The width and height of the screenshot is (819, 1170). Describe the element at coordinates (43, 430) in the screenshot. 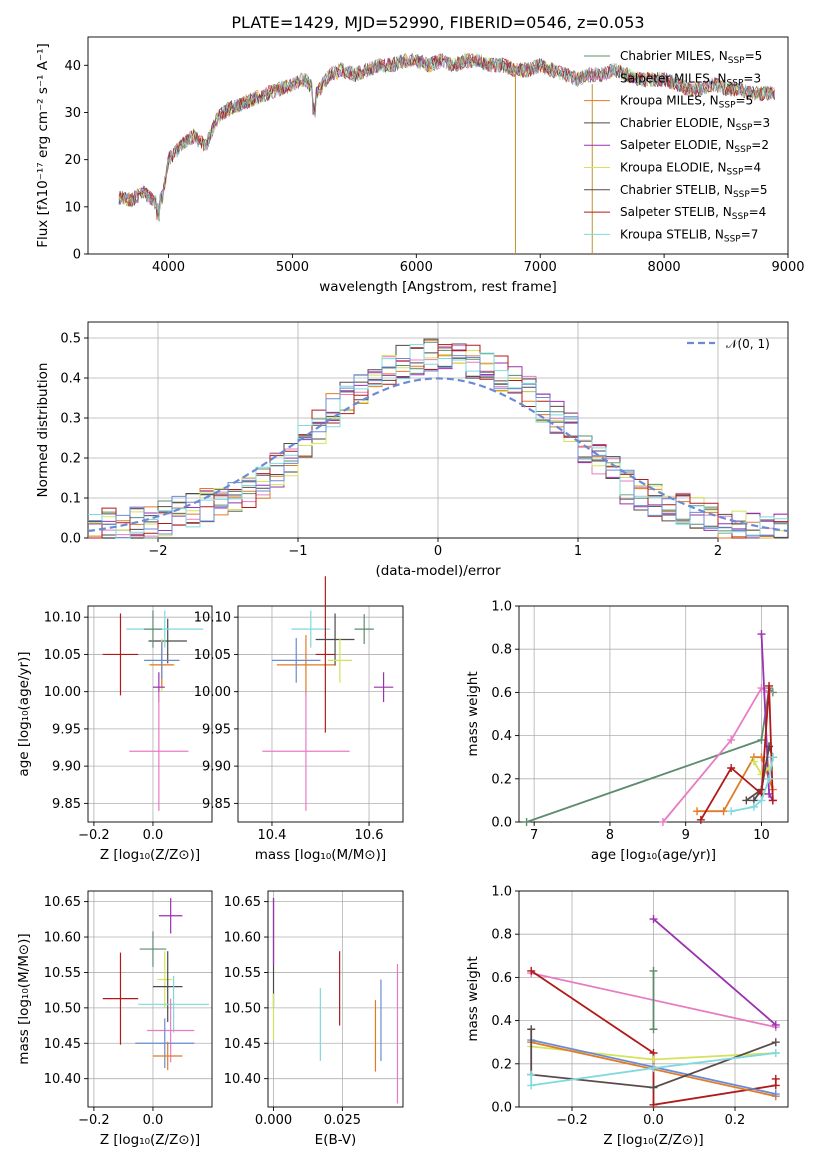

I see `y-axis-label: Normed distribution` at that location.